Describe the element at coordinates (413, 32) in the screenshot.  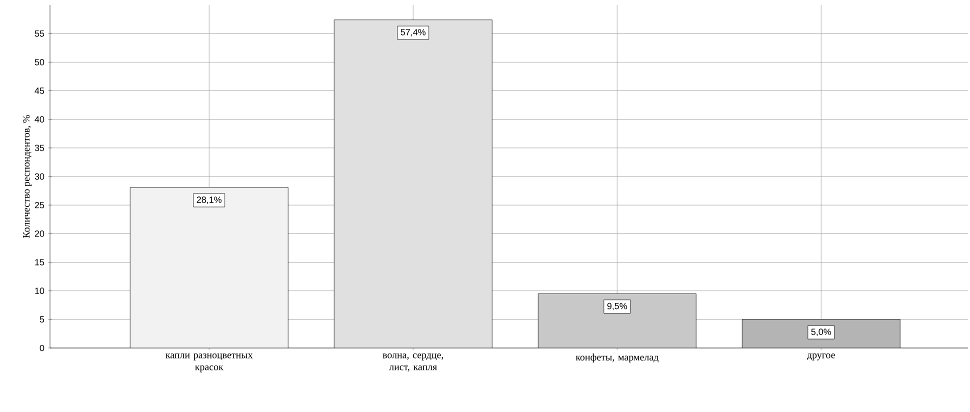
I see `data-label: 57,4%` at that location.